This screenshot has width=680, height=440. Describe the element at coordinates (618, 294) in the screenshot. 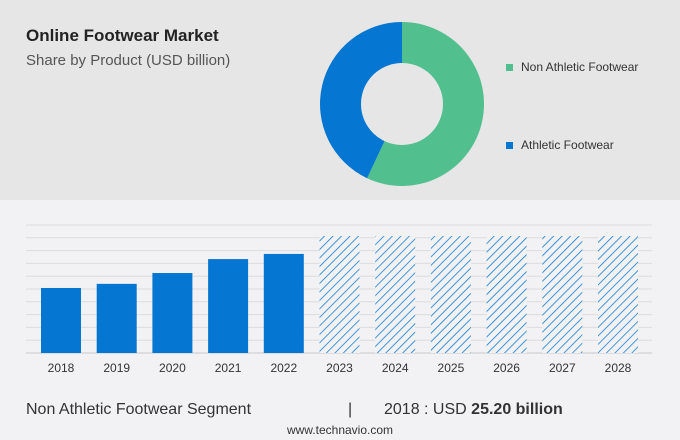

I see `forecast-bar-2028` at that location.